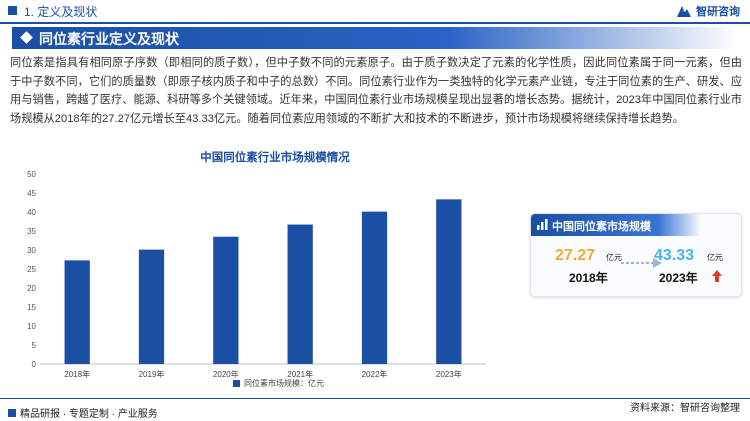 The image size is (750, 421). What do you see at coordinates (226, 374) in the screenshot?
I see `x-tick-label: 2020年` at bounding box center [226, 374].